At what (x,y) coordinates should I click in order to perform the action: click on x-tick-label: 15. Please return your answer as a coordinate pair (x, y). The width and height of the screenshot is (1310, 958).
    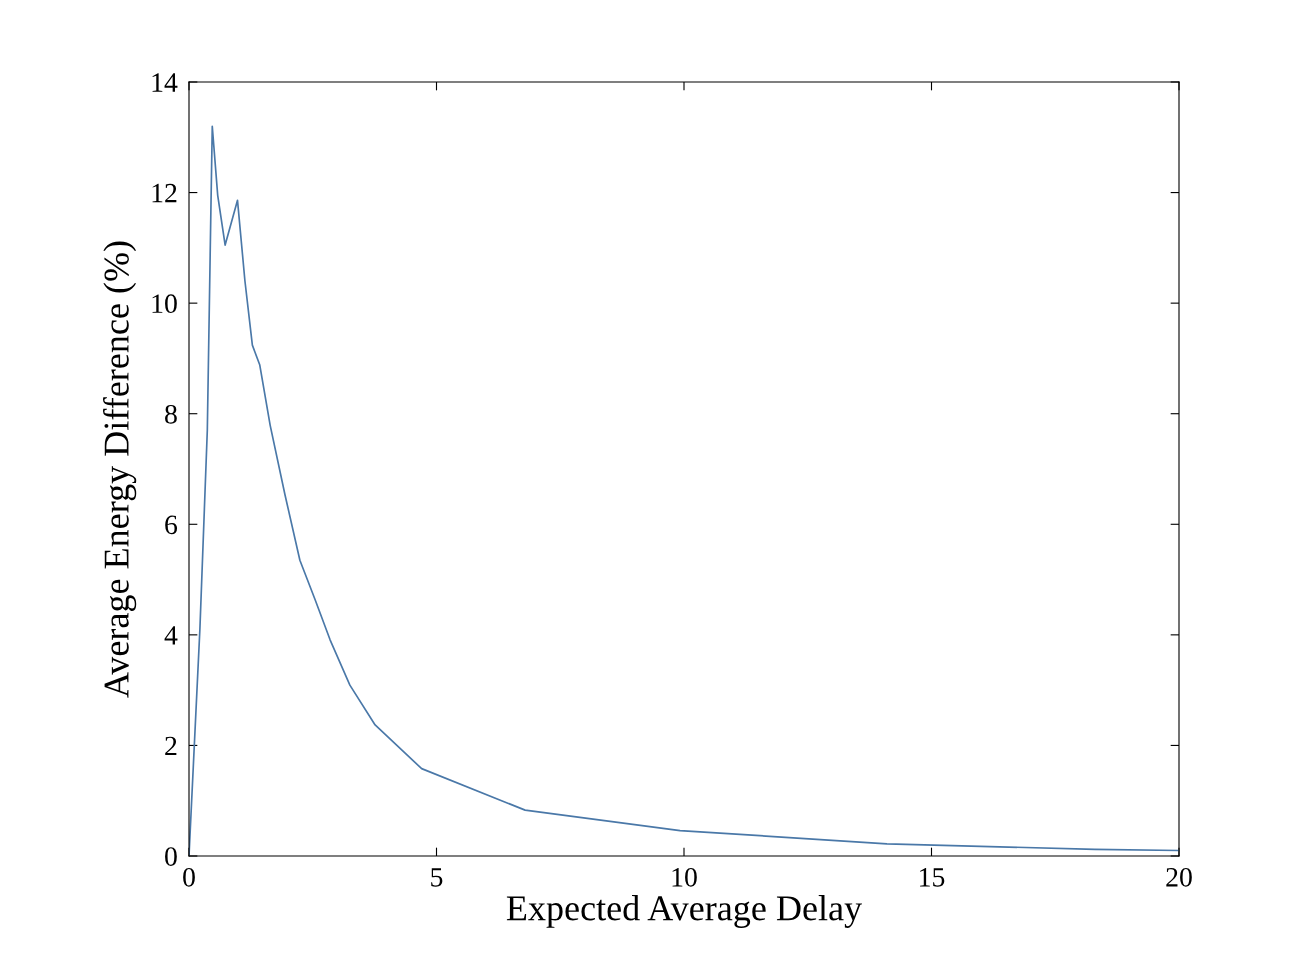
    Looking at the image, I should click on (932, 877).